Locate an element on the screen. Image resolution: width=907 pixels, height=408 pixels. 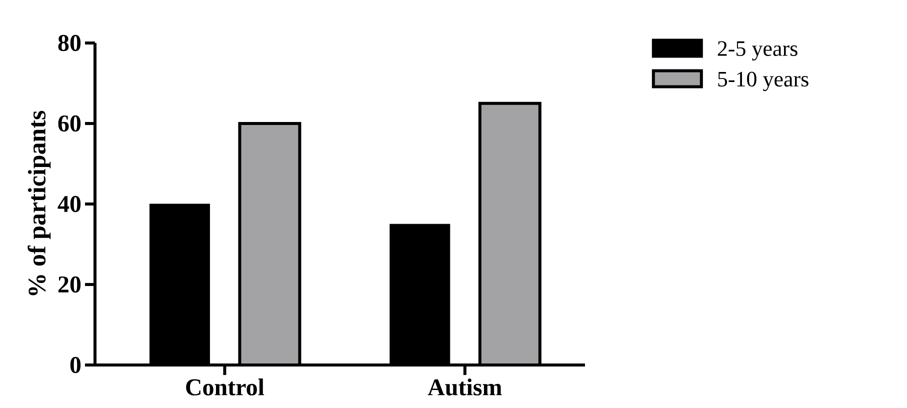
y-tick-label: 40 is located at coordinates (69, 204).